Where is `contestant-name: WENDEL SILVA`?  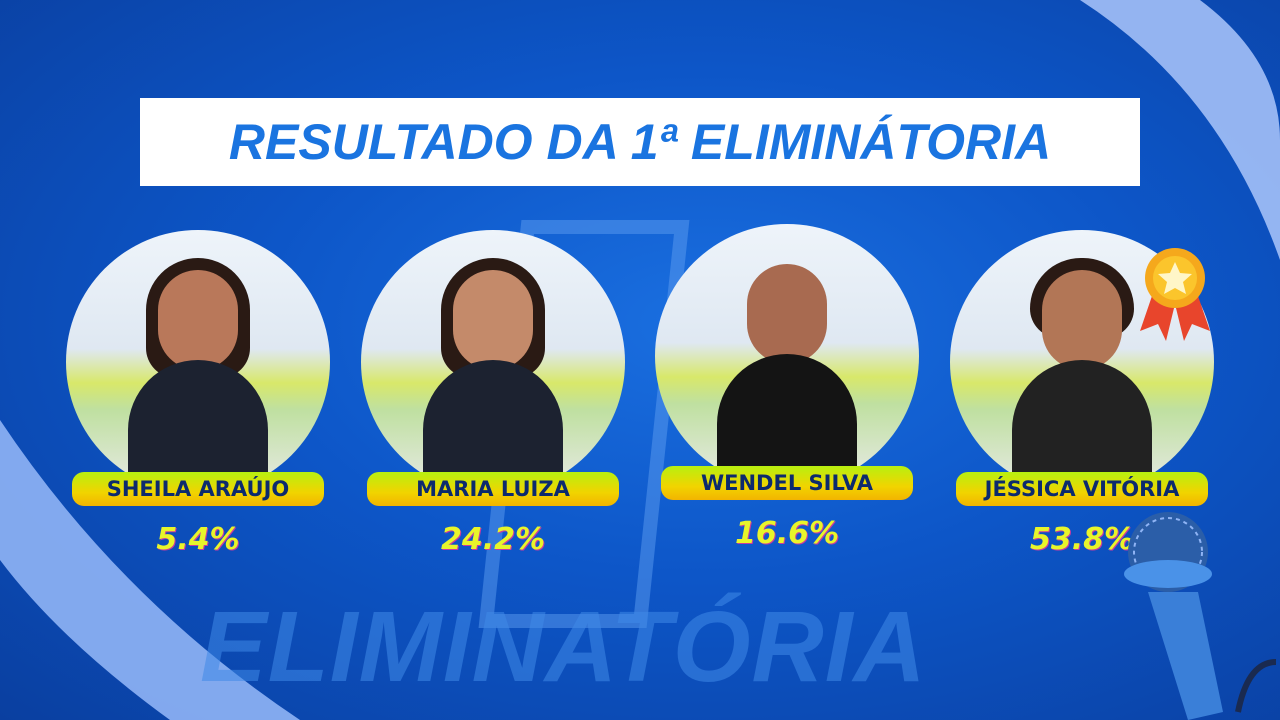 contestant-name: WENDEL SILVA is located at coordinates (787, 483).